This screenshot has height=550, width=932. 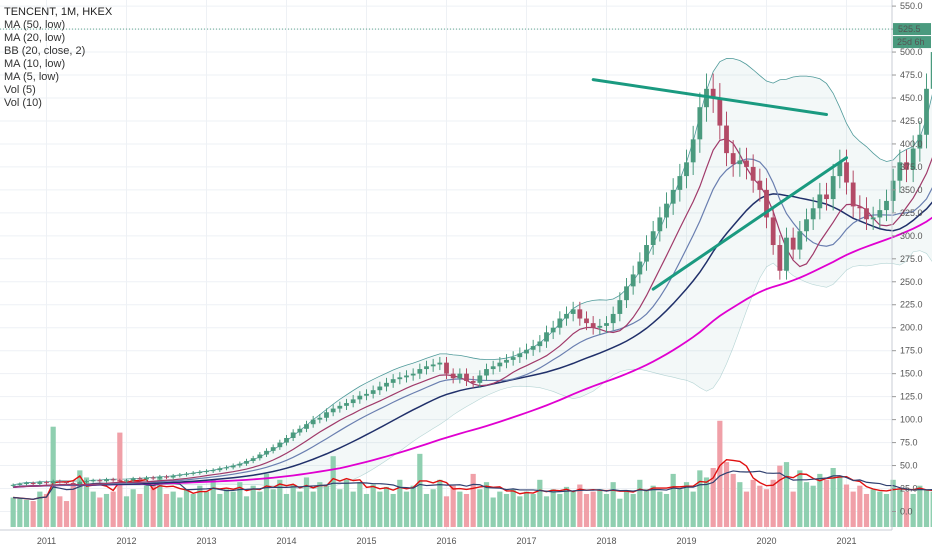 I want to click on last-price-label: 525.5 25d 6h, so click(x=912, y=36).